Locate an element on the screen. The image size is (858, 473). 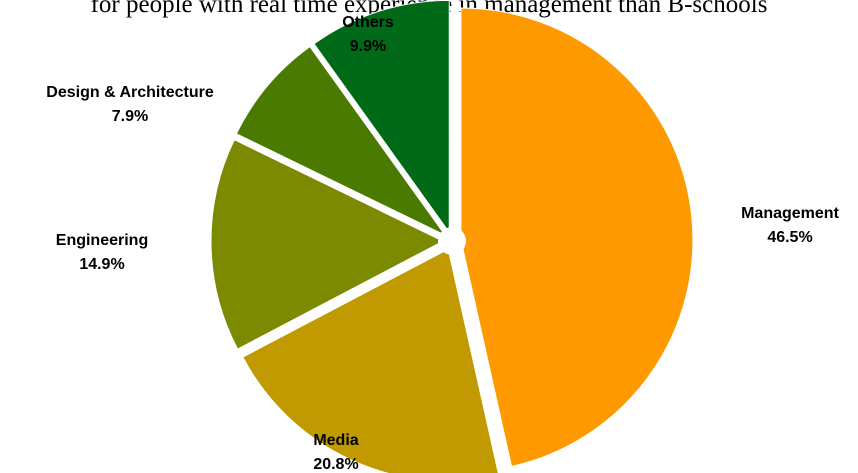
slice-label-media: Media is located at coordinates (335, 440).